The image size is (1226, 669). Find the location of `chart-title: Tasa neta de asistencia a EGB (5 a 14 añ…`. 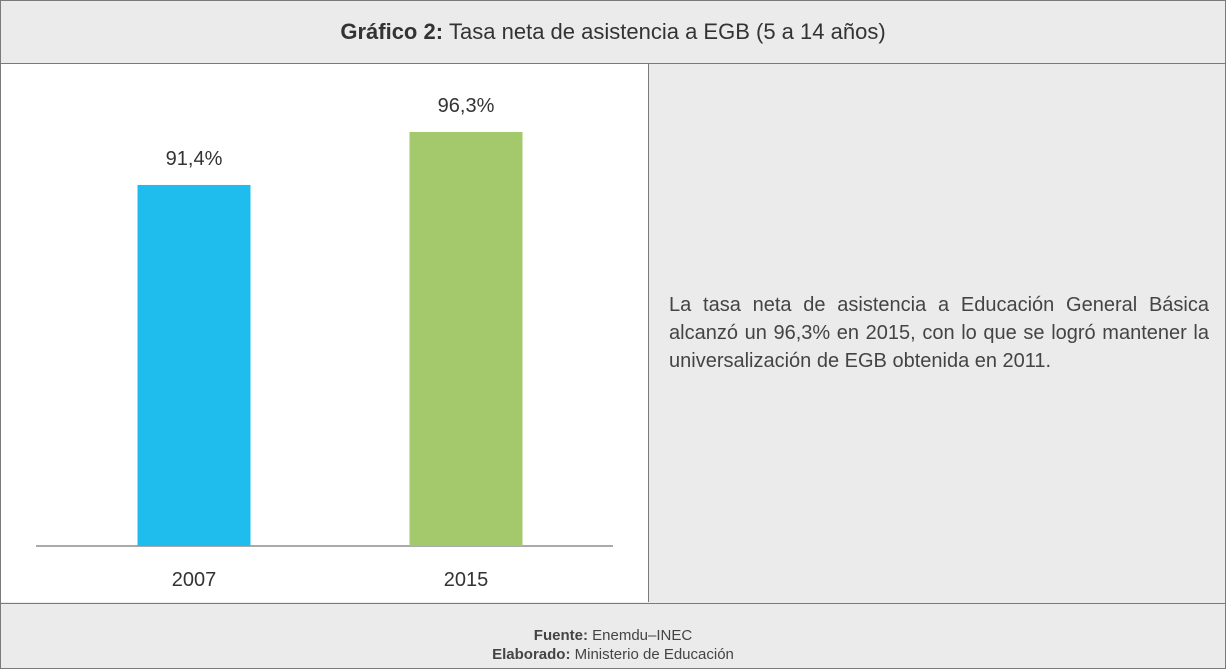

chart-title: Tasa neta de asistencia a EGB (5 a 14 añ… is located at coordinates (667, 31).